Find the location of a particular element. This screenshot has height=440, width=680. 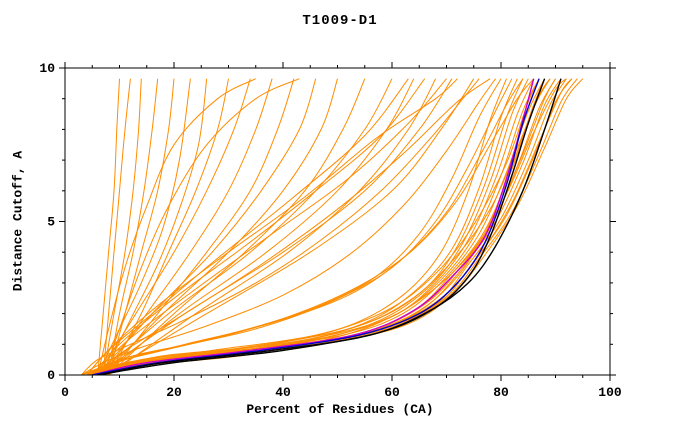

y-tick-label: 5 is located at coordinates (51, 222).